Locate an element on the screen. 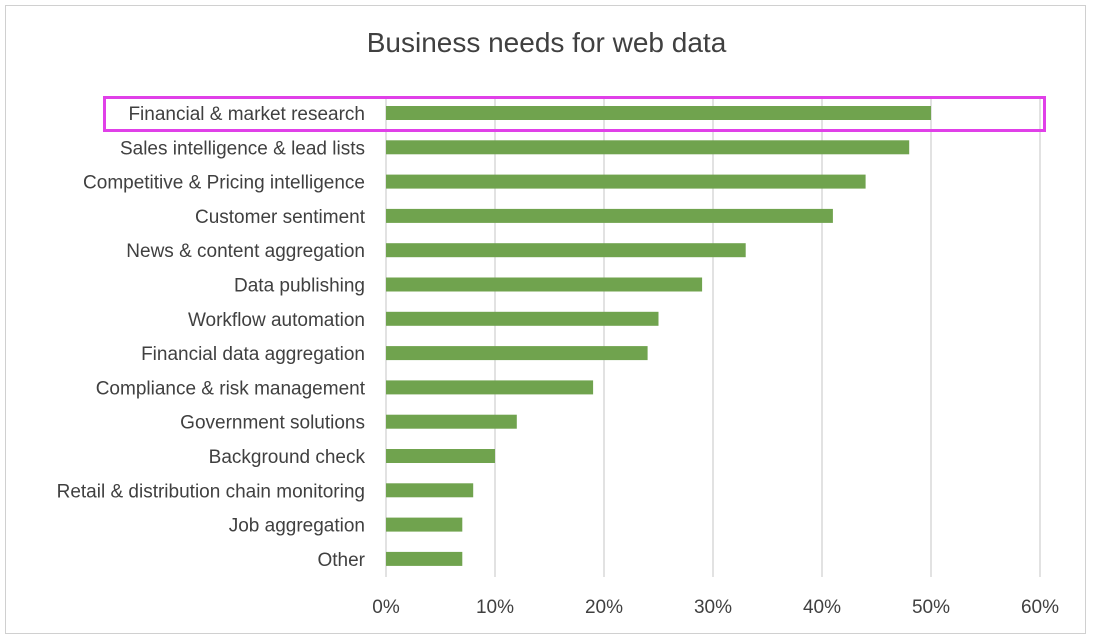 Image resolution: width=1093 pixels, height=641 pixels. category-label: News & content aggregation is located at coordinates (245, 251).